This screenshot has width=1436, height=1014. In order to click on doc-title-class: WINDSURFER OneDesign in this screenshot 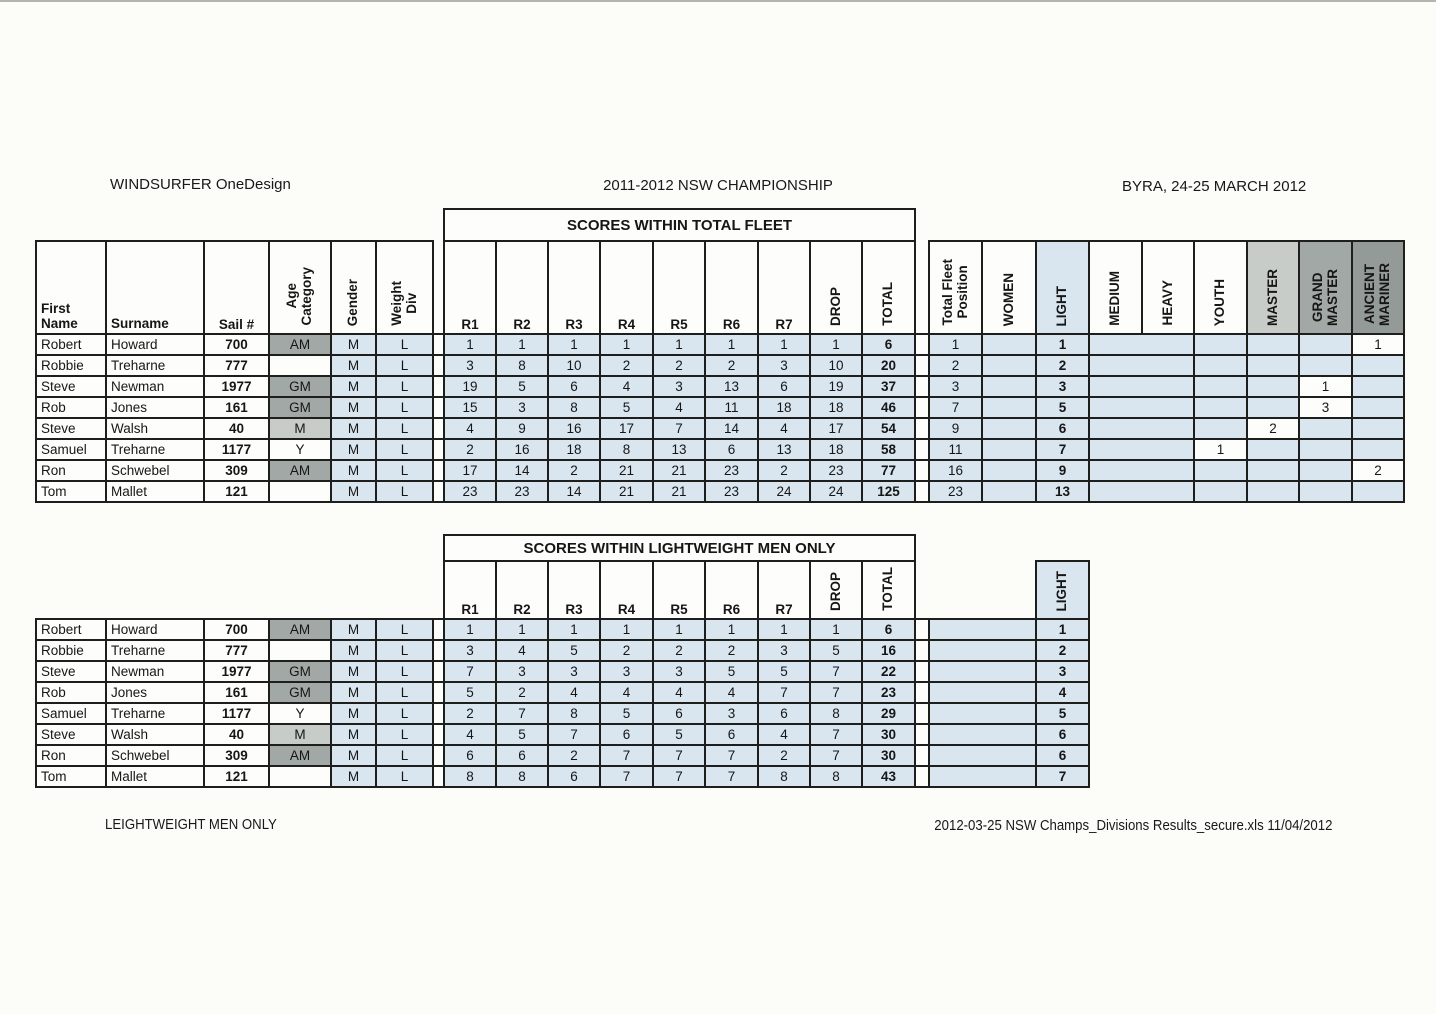, I will do `click(200, 184)`.